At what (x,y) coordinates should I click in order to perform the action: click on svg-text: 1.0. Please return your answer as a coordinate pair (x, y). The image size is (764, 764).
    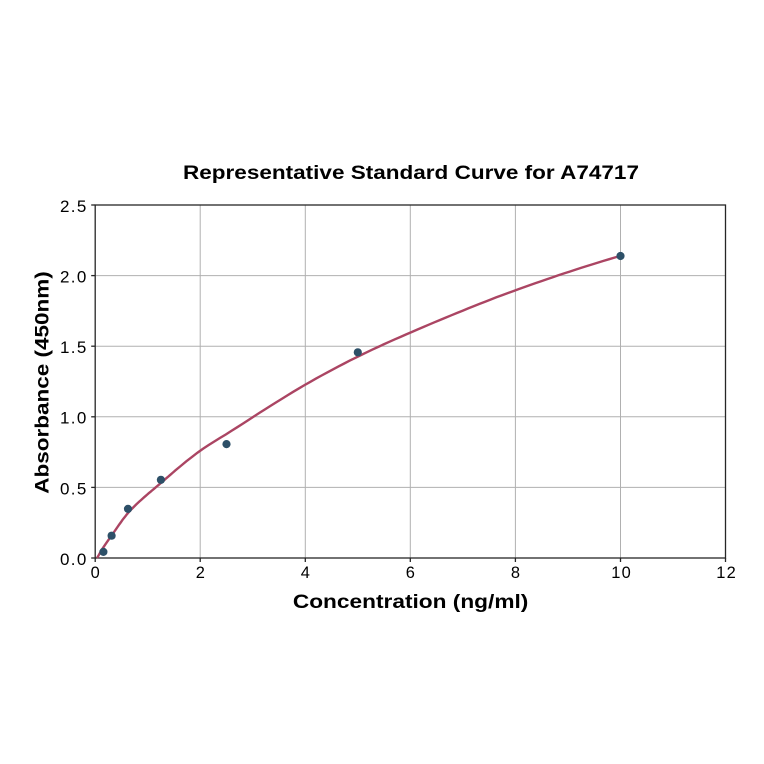
    Looking at the image, I should click on (74, 418).